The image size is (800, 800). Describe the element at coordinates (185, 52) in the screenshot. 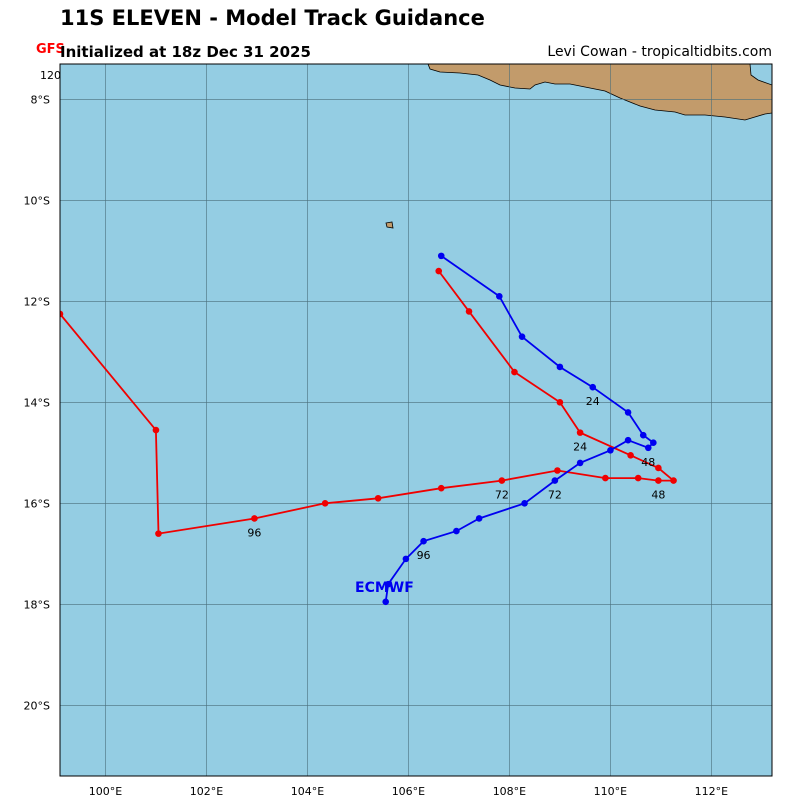

I see `init-time-subtitle: Initialized at 18z Dec 31 2025` at that location.